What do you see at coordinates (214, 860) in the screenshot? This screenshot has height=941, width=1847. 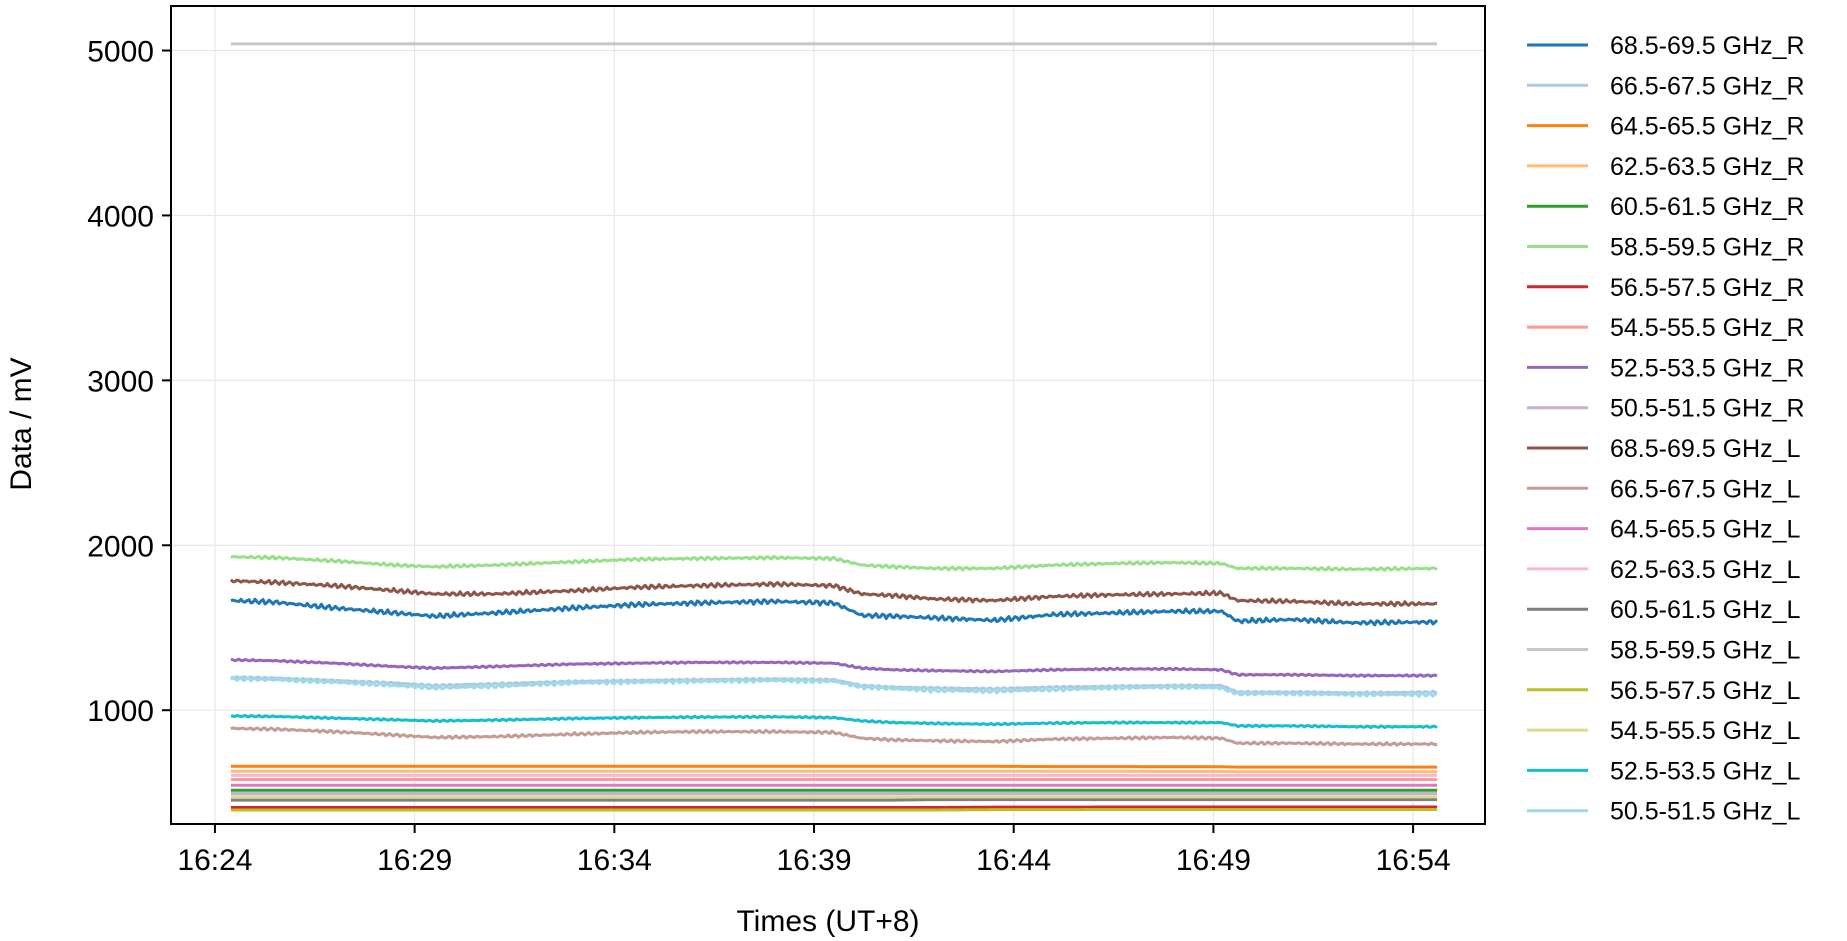 I see `x-tick-label: 16:24` at bounding box center [214, 860].